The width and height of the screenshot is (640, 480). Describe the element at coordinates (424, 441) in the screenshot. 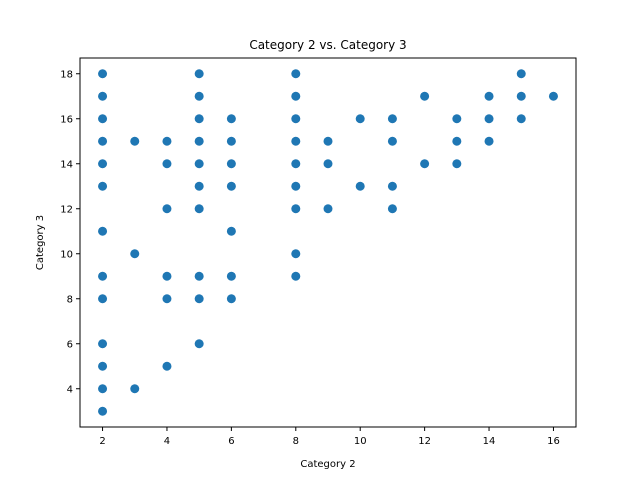

I see `x-tick-label: 12` at that location.